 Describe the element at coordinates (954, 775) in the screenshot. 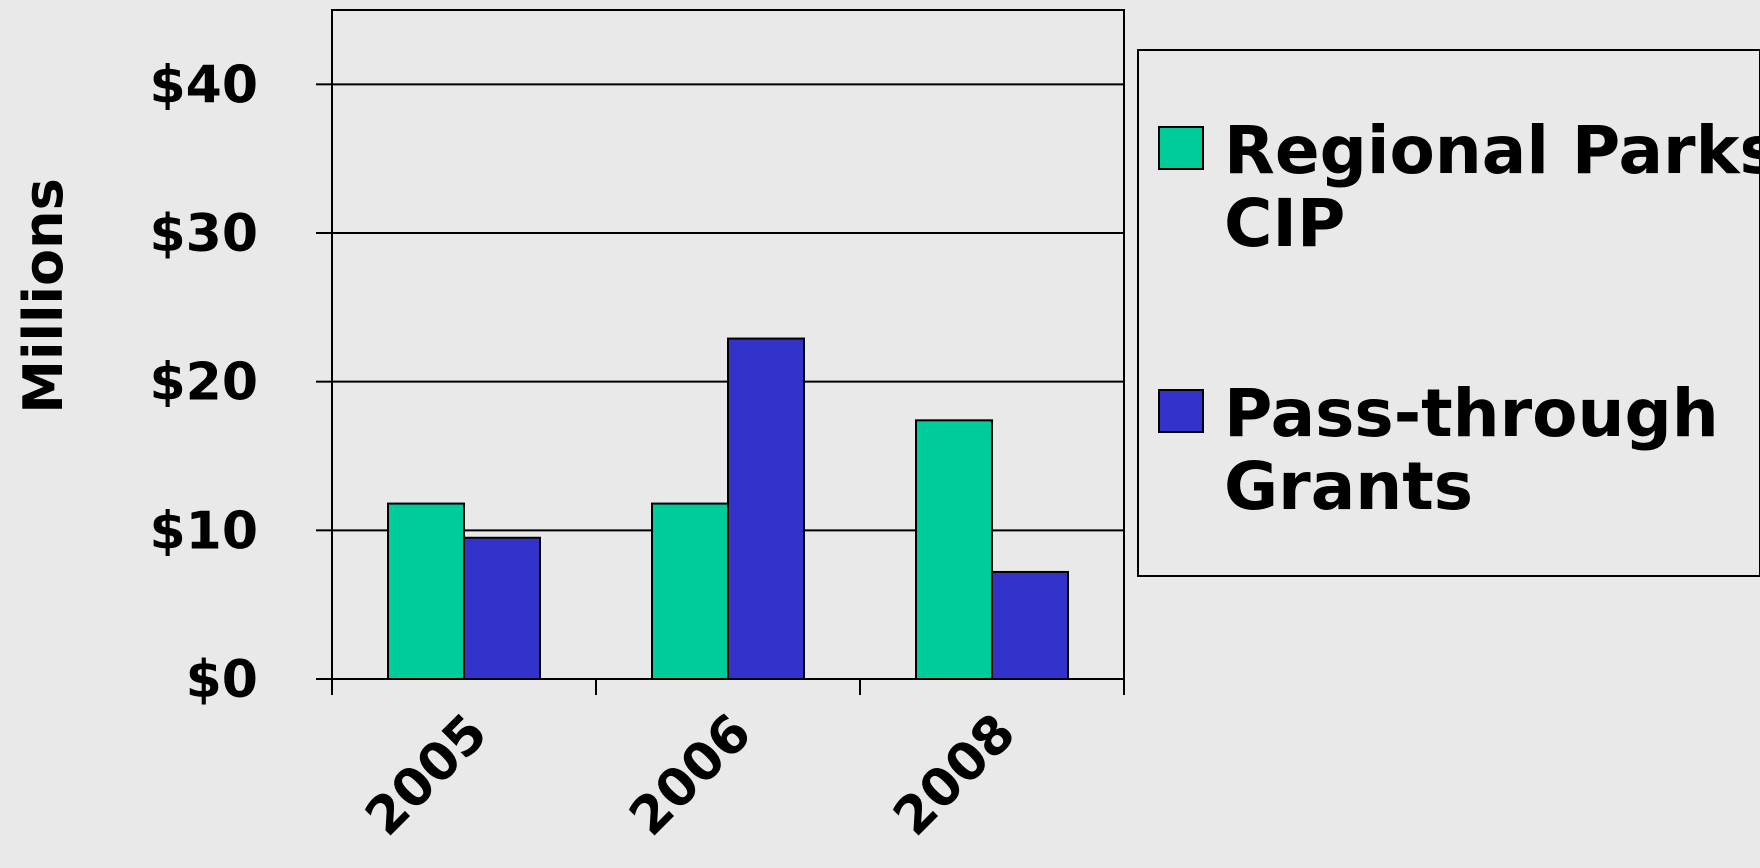

I see `x-tick-label: 2008` at that location.